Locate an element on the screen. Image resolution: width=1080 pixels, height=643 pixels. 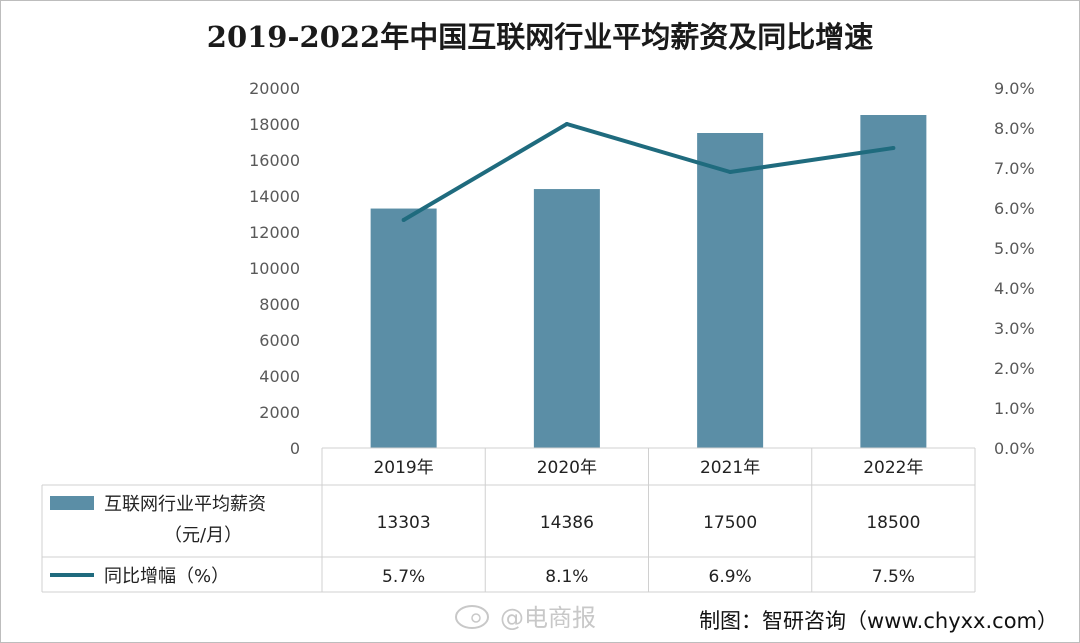
growth-line is located at coordinates (648, 172).